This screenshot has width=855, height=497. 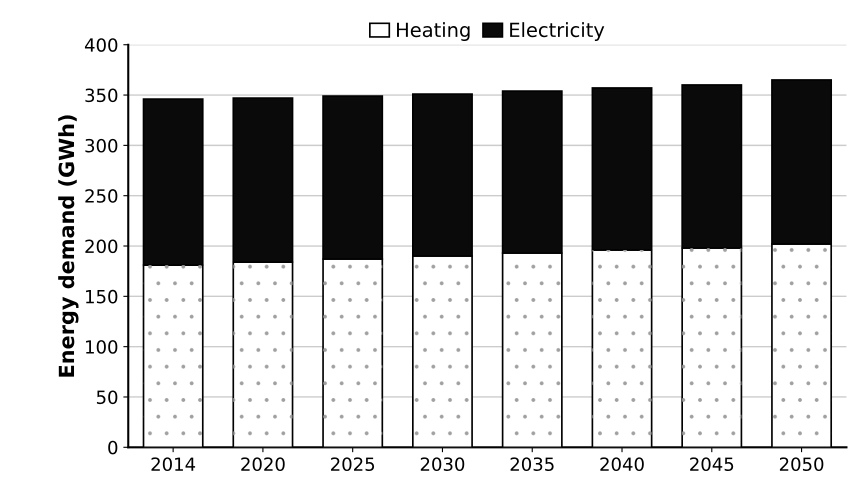 What do you see at coordinates (101, 145) in the screenshot?
I see `y-tick-label: 300` at bounding box center [101, 145].